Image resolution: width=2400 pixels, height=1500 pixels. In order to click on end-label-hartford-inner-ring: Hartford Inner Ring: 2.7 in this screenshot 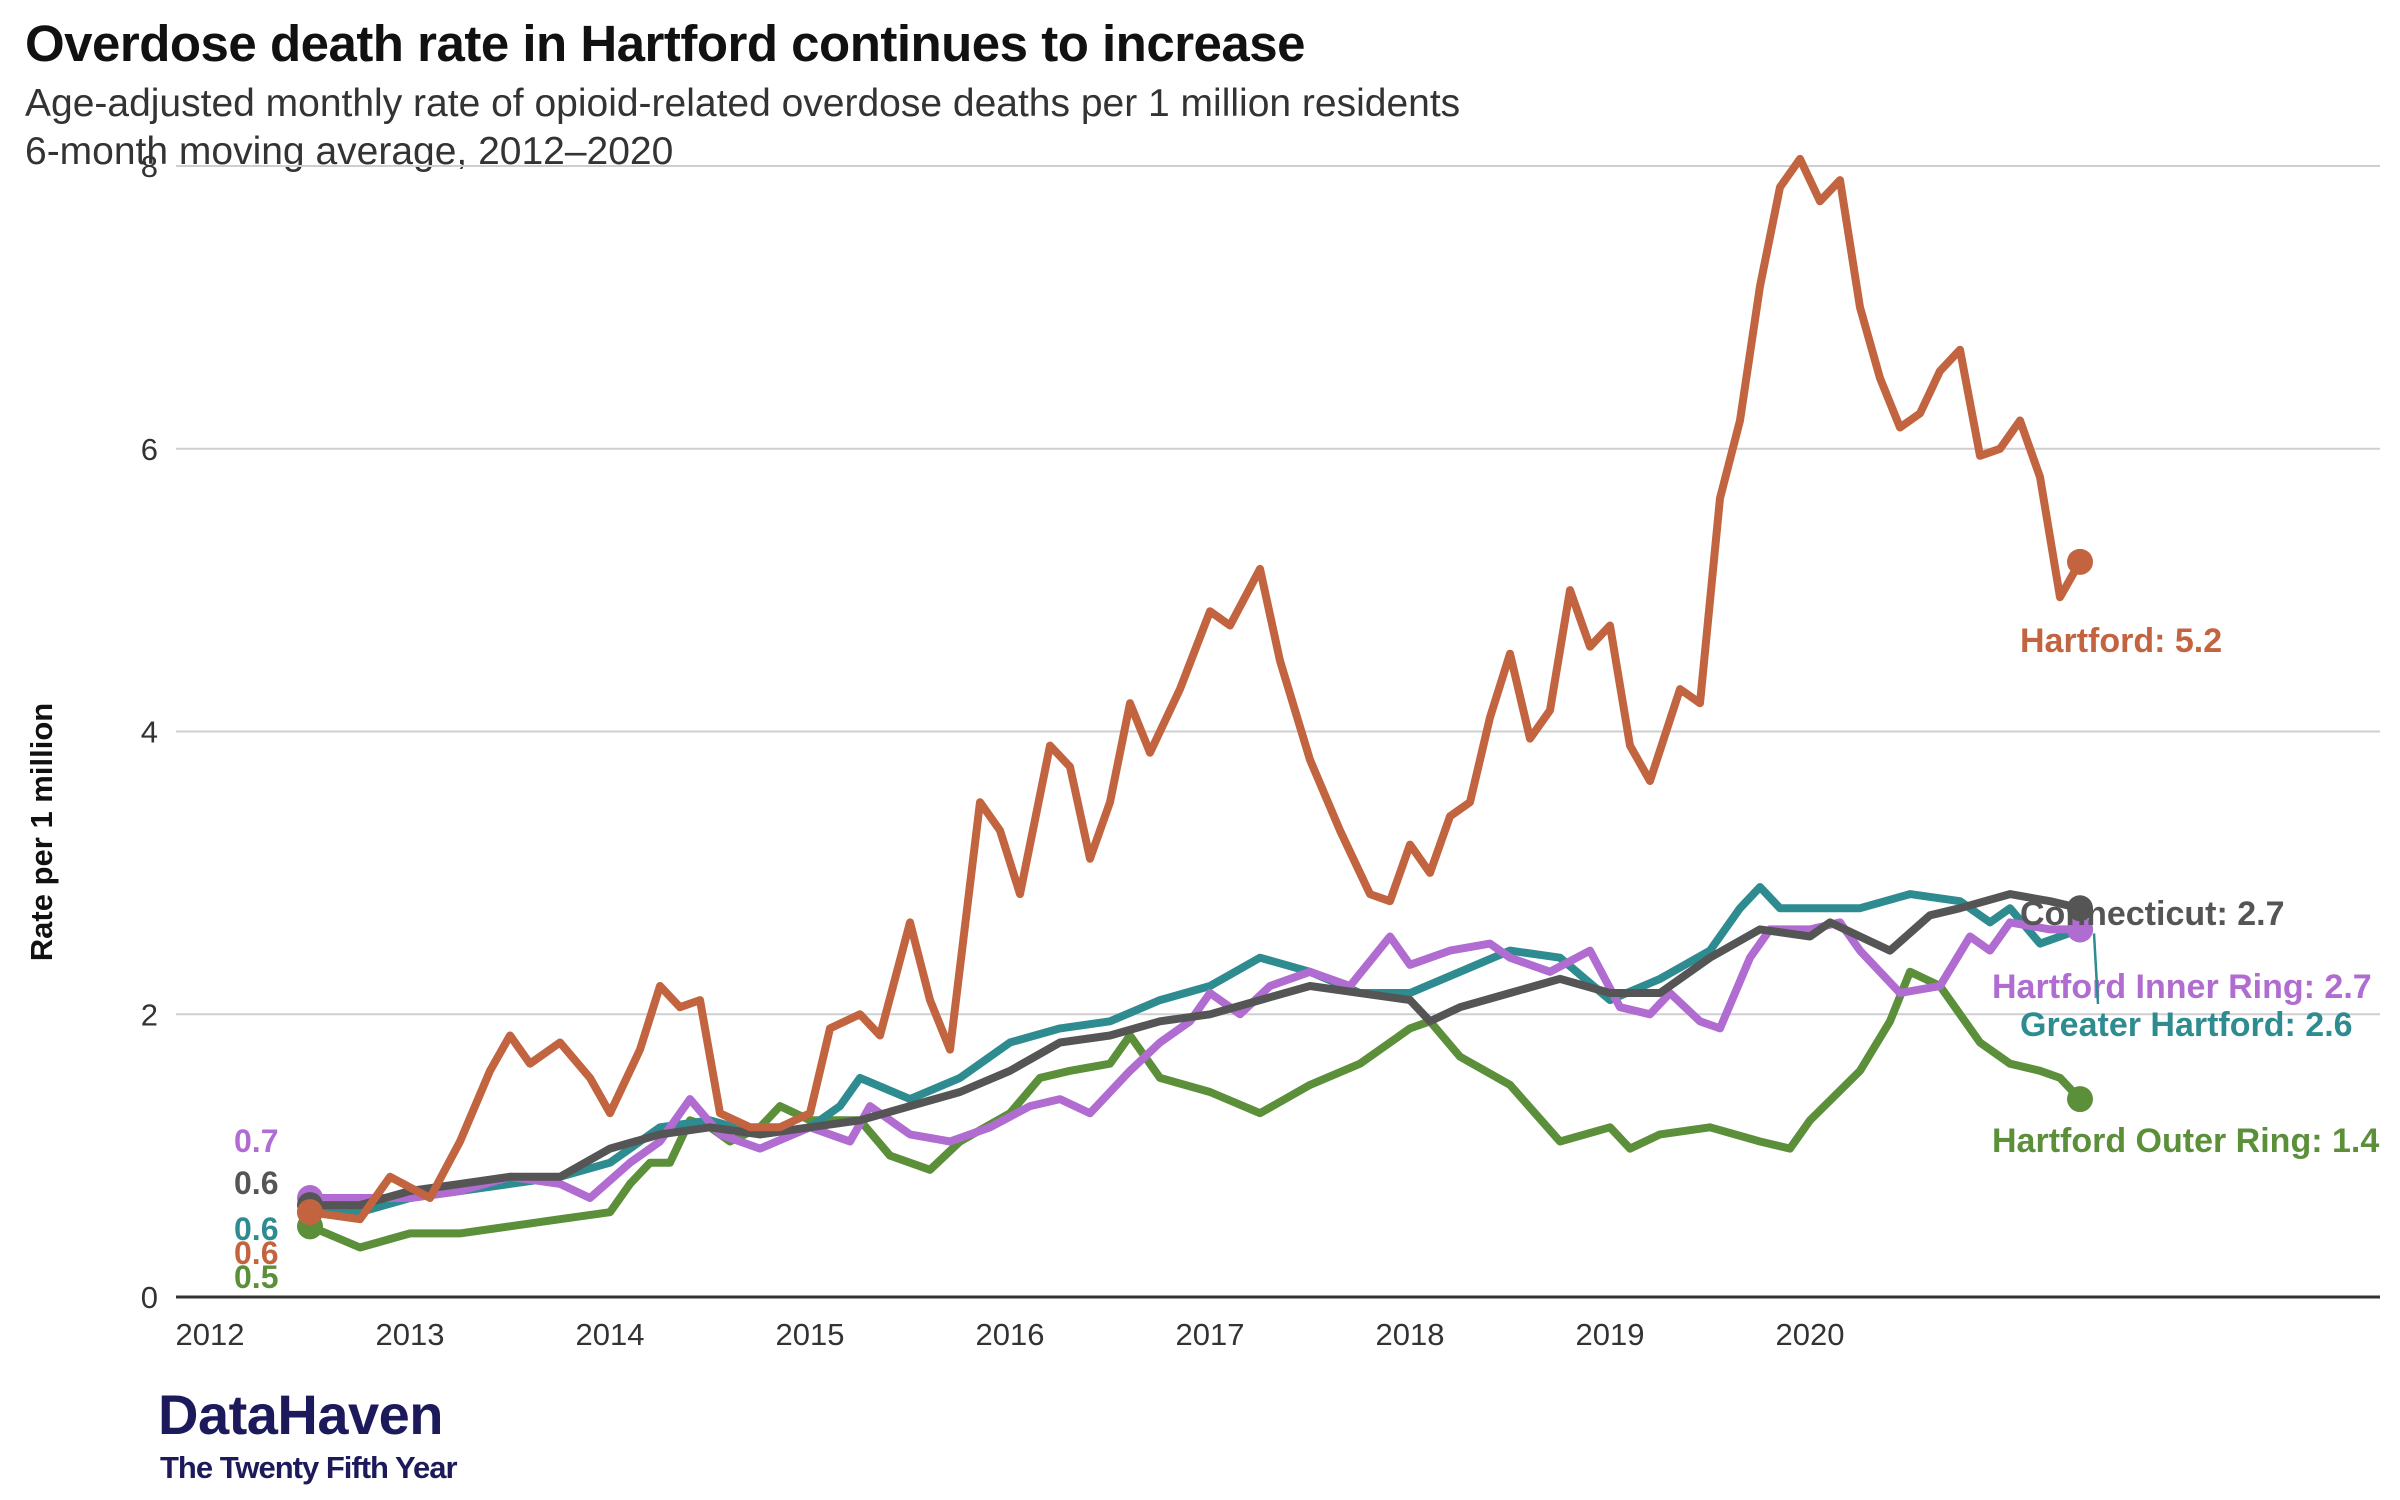, I will do `click(2182, 987)`.